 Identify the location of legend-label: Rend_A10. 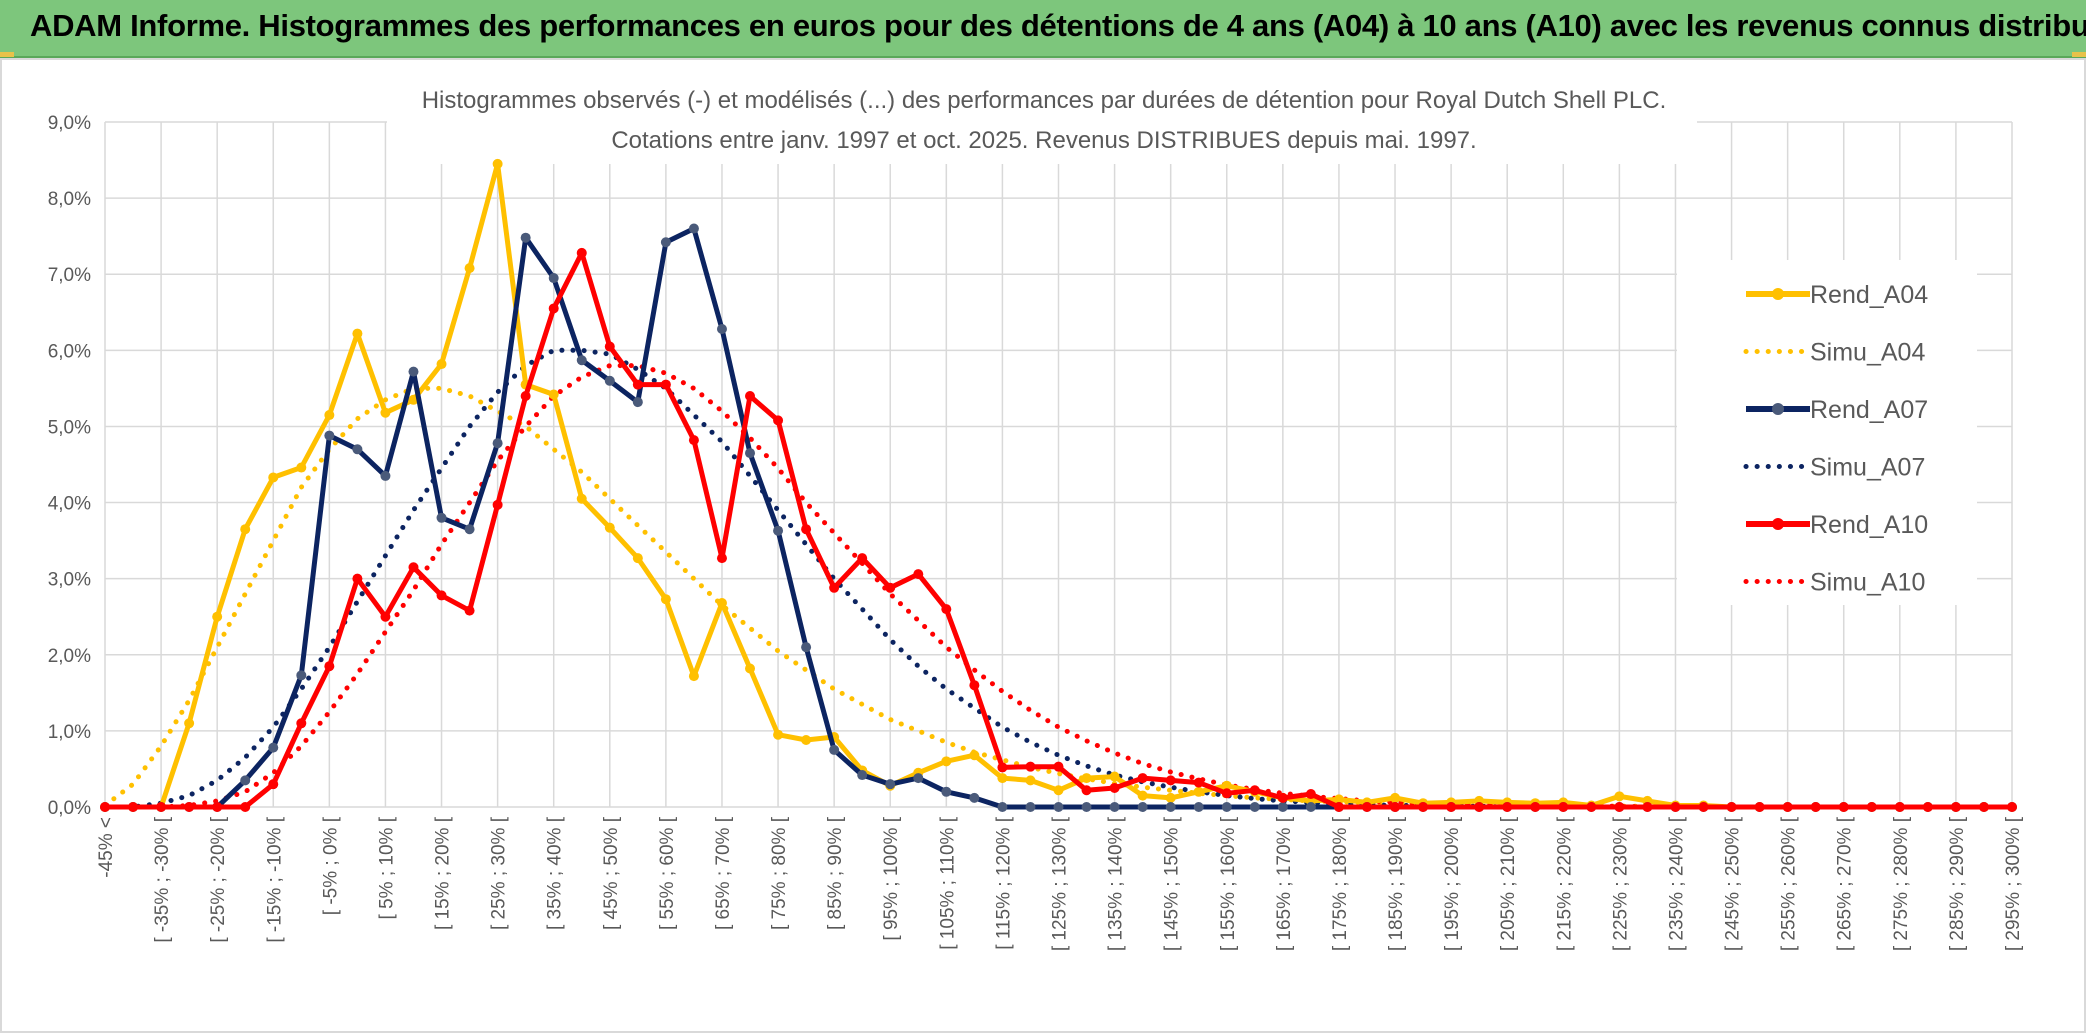
(1869, 525).